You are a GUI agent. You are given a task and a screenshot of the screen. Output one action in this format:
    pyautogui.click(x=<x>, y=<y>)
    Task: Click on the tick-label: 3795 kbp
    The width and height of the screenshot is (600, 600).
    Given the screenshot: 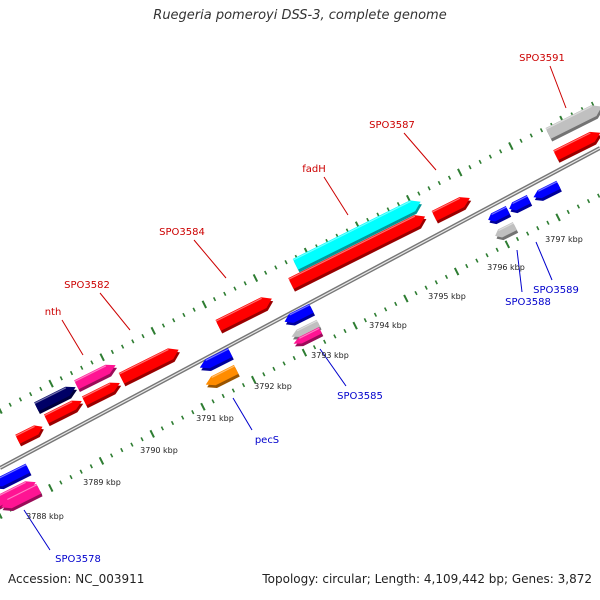 What is the action you would take?
    pyautogui.click(x=447, y=296)
    